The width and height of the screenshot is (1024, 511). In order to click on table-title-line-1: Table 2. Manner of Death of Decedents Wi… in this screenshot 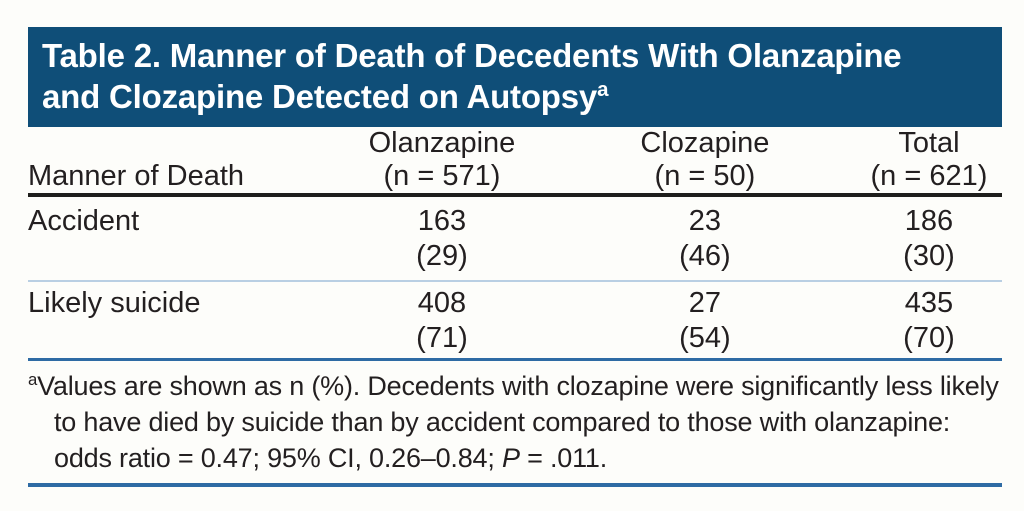, I will do `click(515, 55)`.